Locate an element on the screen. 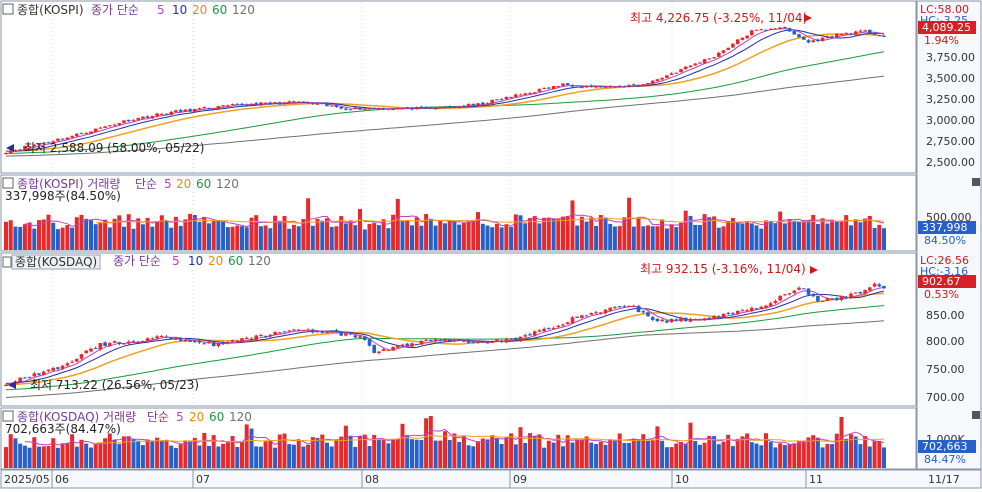  hc-label: HC:-3.16 is located at coordinates (944, 271).